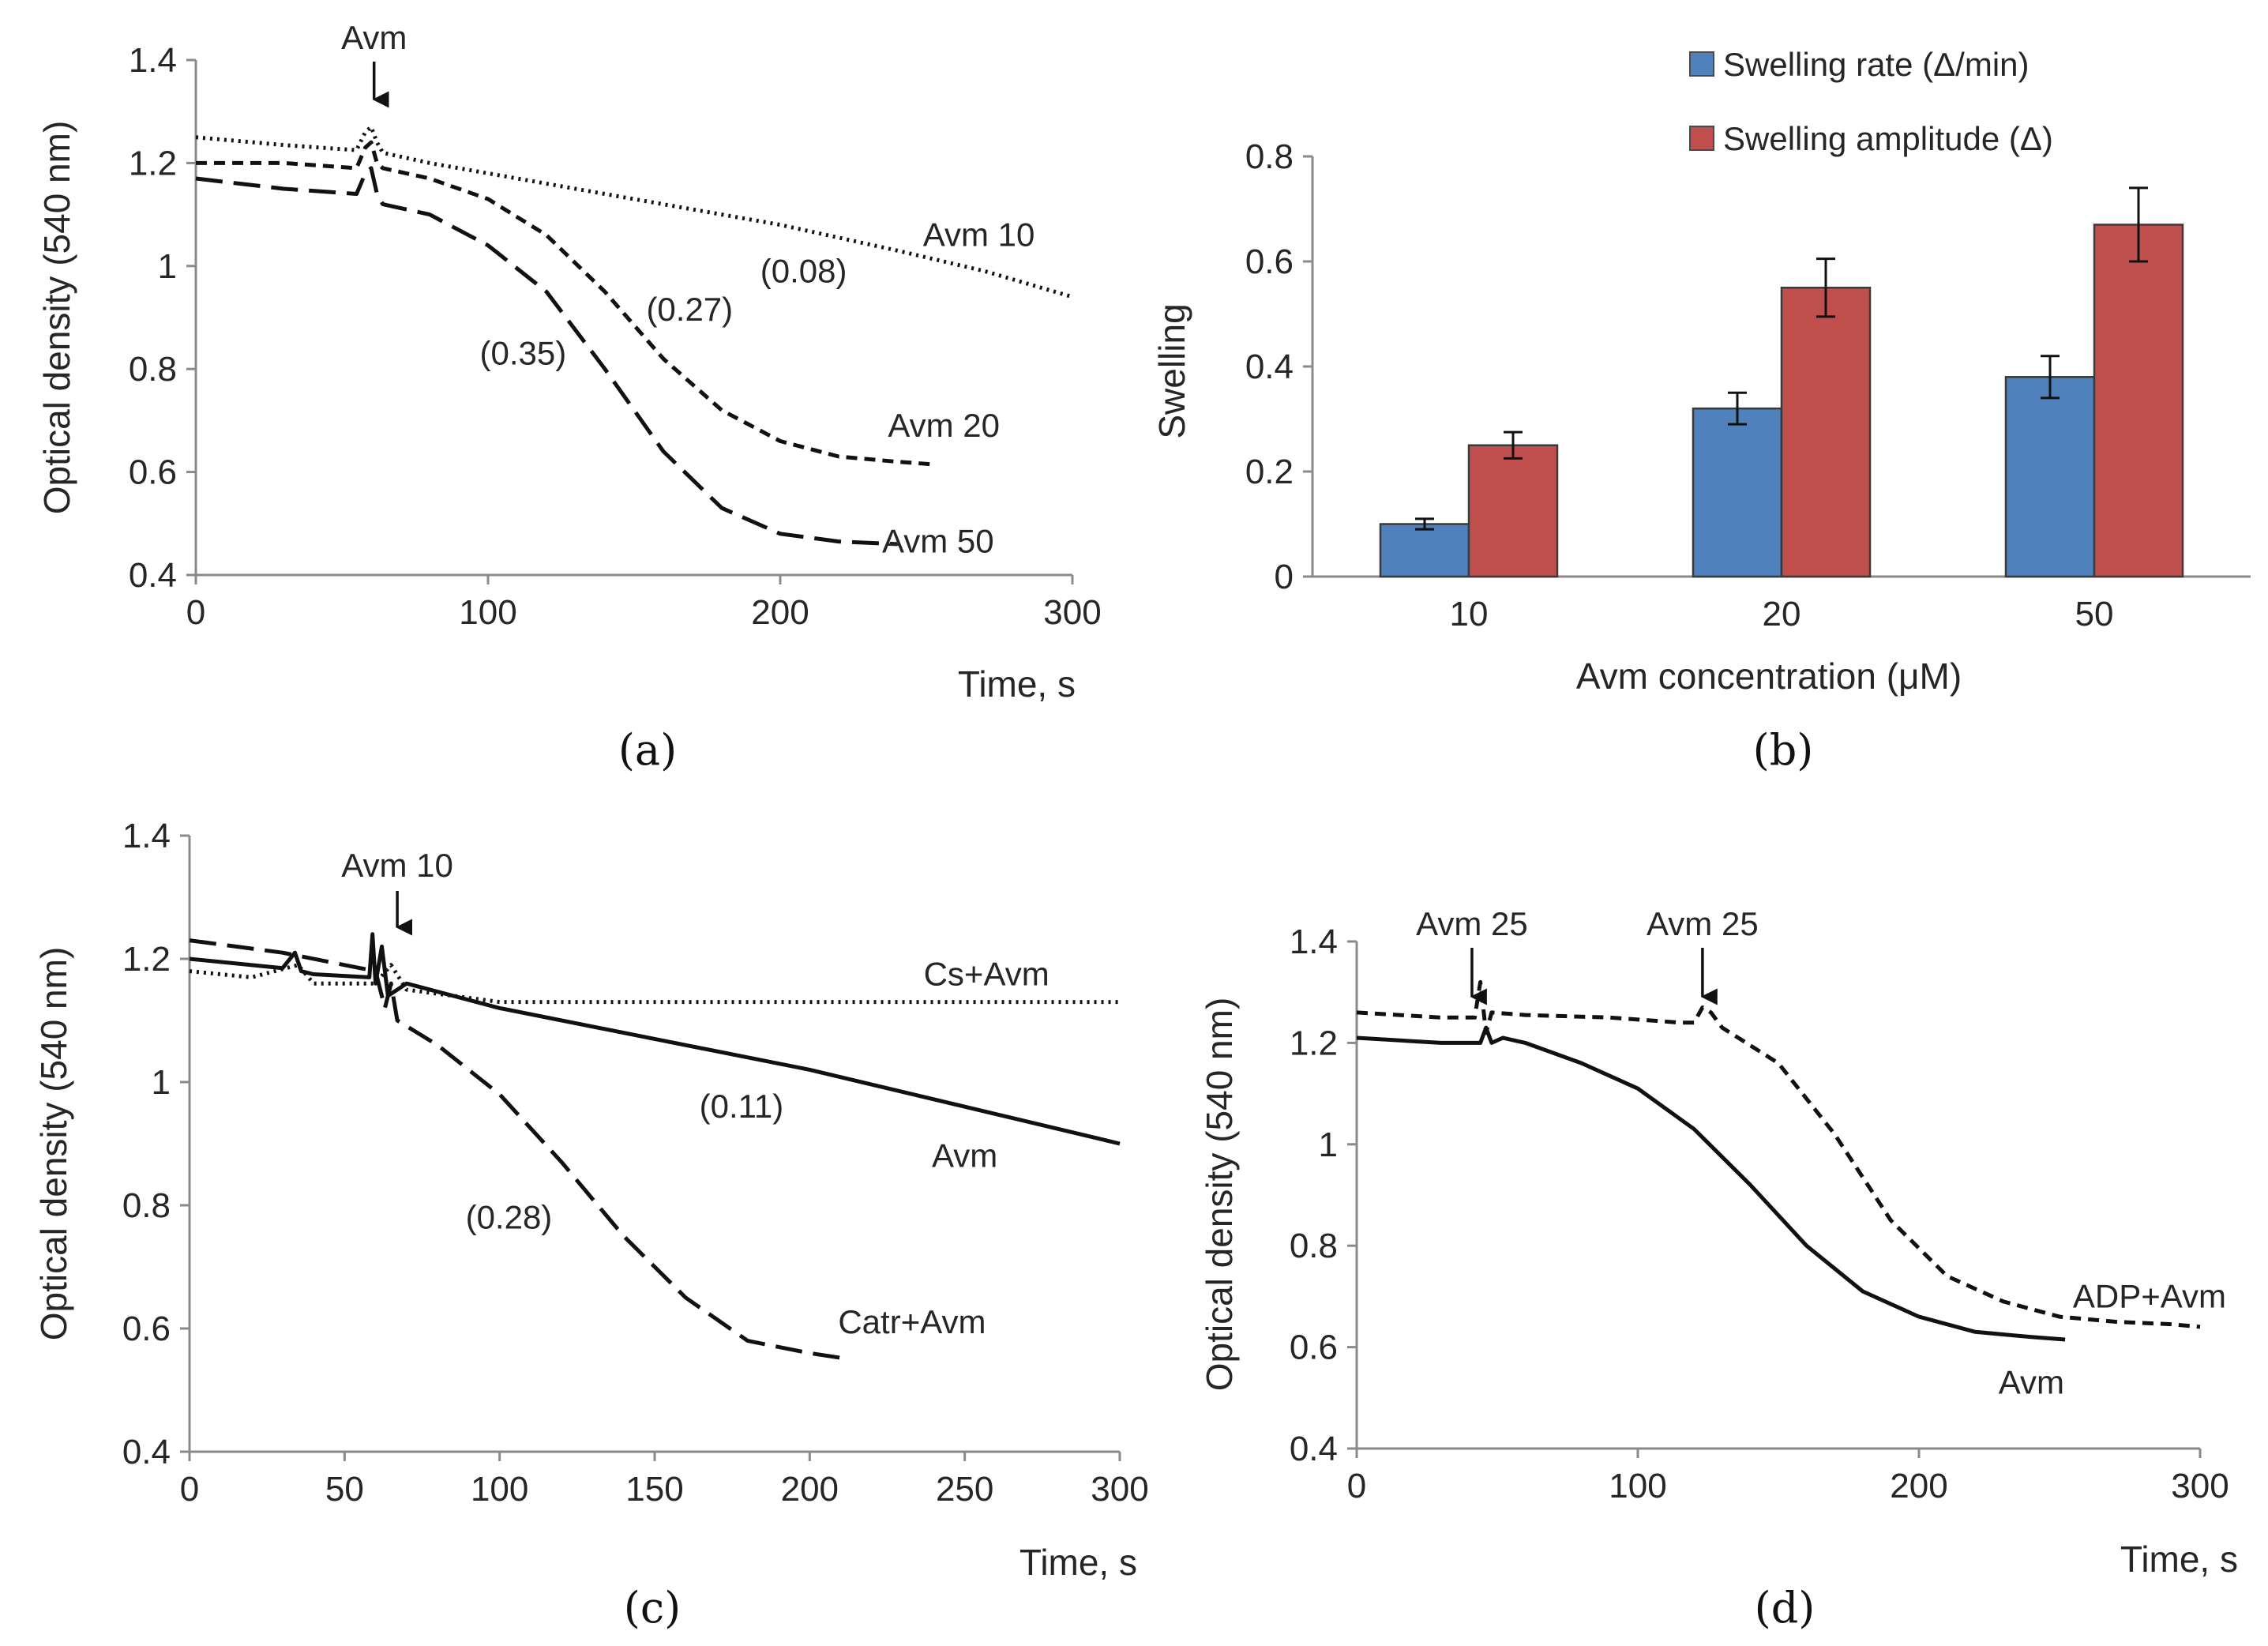  I want to click on series-line-cs-avm, so click(654, 984).